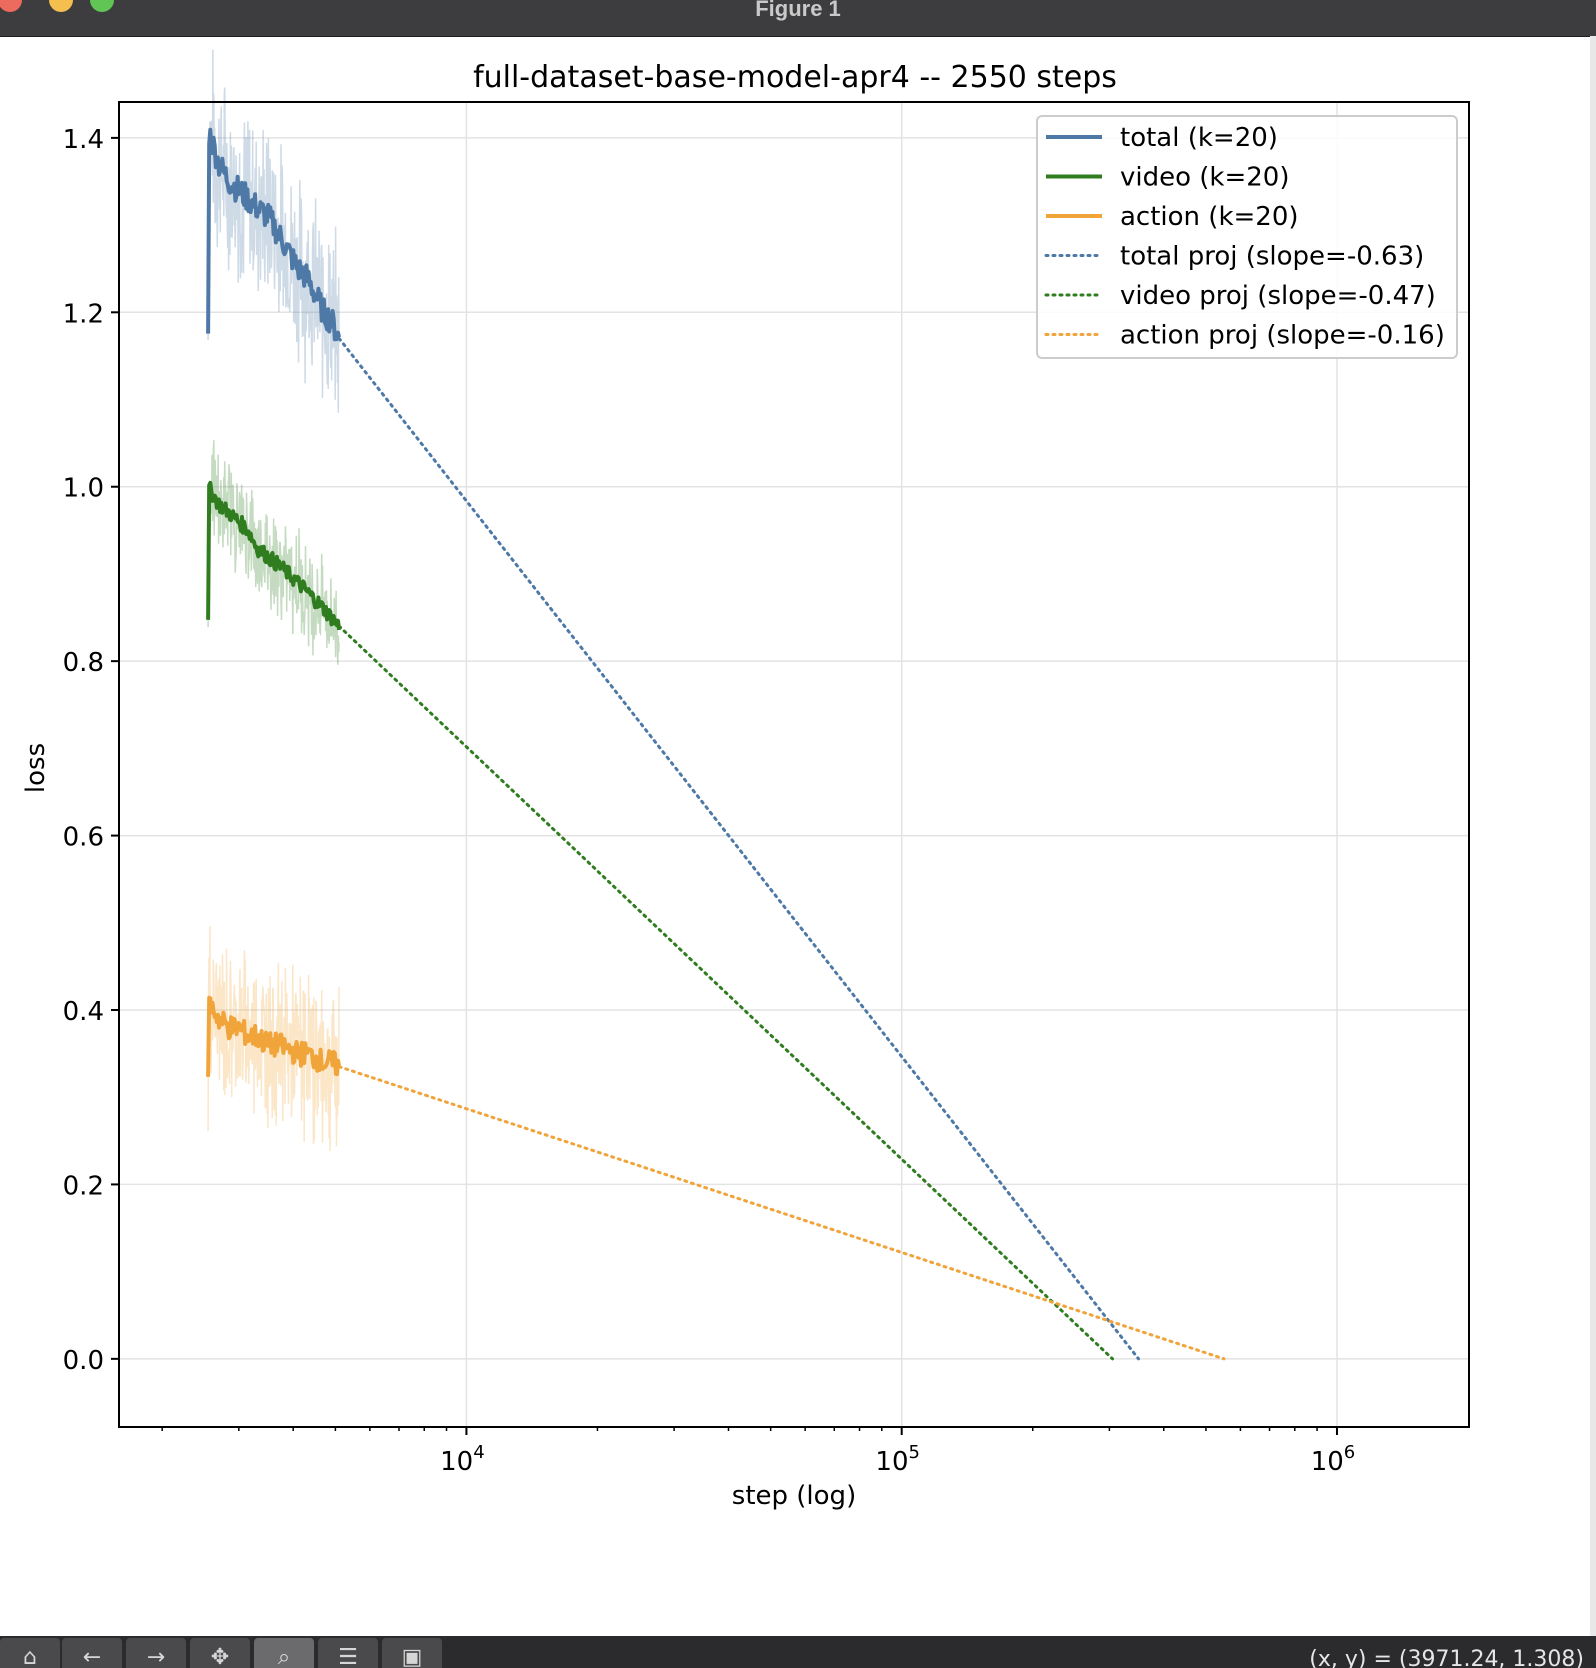 This screenshot has width=1596, height=1668. I want to click on y-tick-label: 0.4, so click(83, 1012).